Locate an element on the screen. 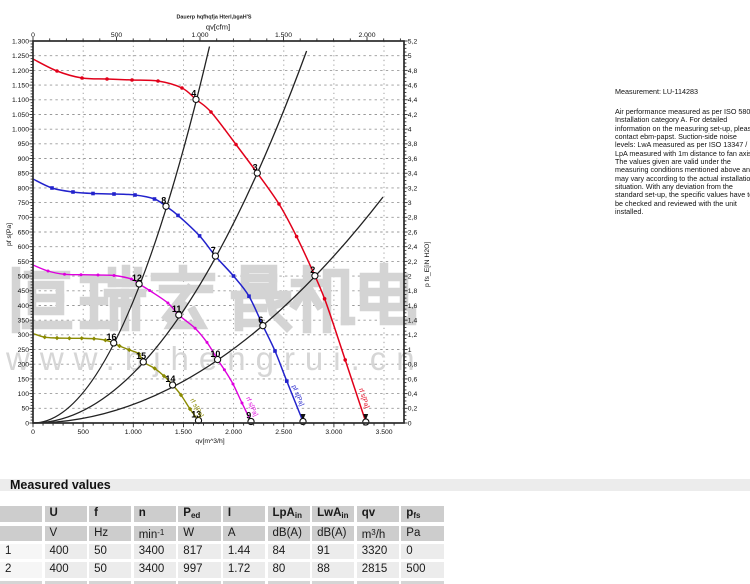 The image size is (750, 584). svg-text: 4,8 is located at coordinates (413, 71).